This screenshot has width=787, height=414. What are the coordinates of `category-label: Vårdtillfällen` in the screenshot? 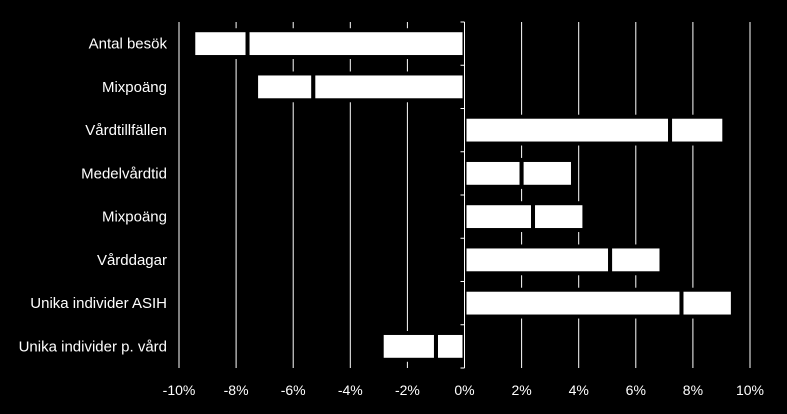 It's located at (126, 130).